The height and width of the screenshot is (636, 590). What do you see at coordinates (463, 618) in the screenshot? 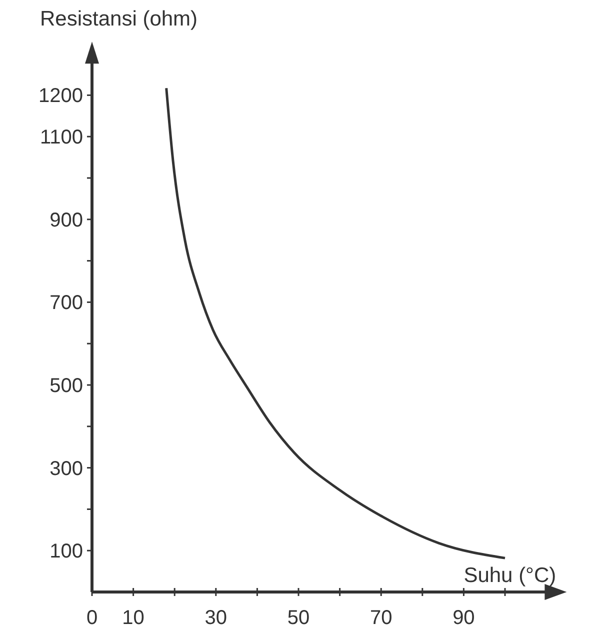
I see `x-tick-label: 90` at bounding box center [463, 618].